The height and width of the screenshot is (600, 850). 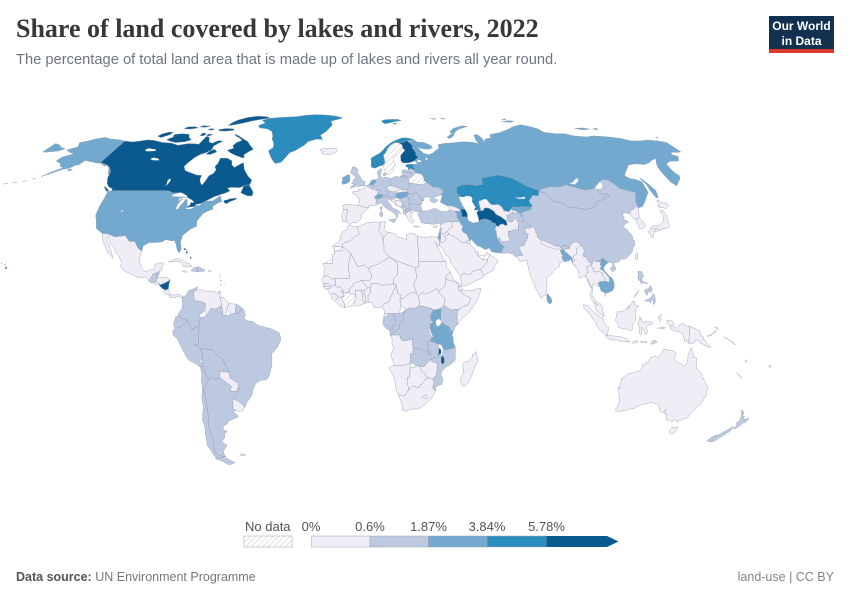 What do you see at coordinates (546, 526) in the screenshot?
I see `svg-text: 5.78%` at bounding box center [546, 526].